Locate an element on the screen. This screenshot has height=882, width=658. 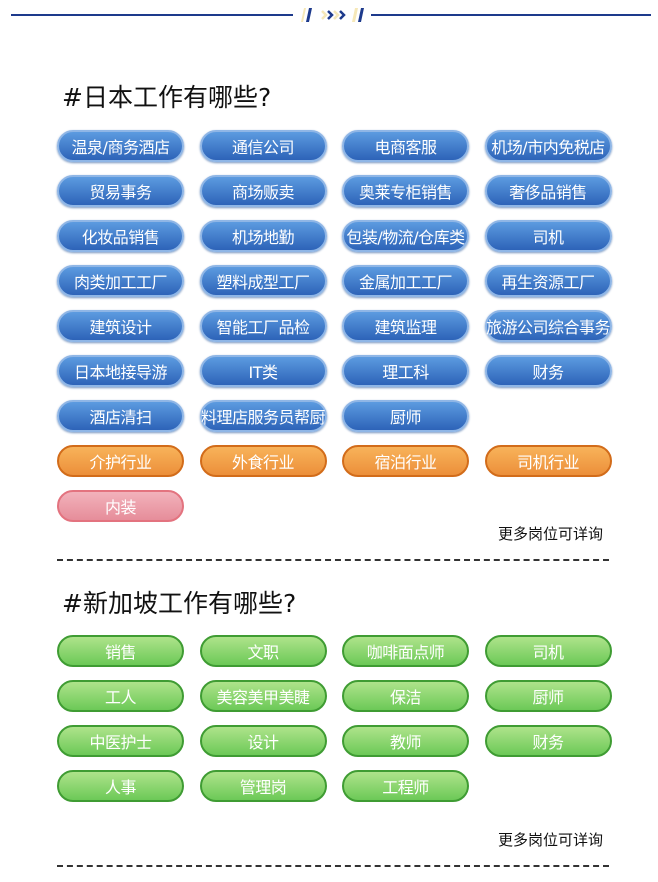
job-tag: 介护行业 is located at coordinates (120, 461).